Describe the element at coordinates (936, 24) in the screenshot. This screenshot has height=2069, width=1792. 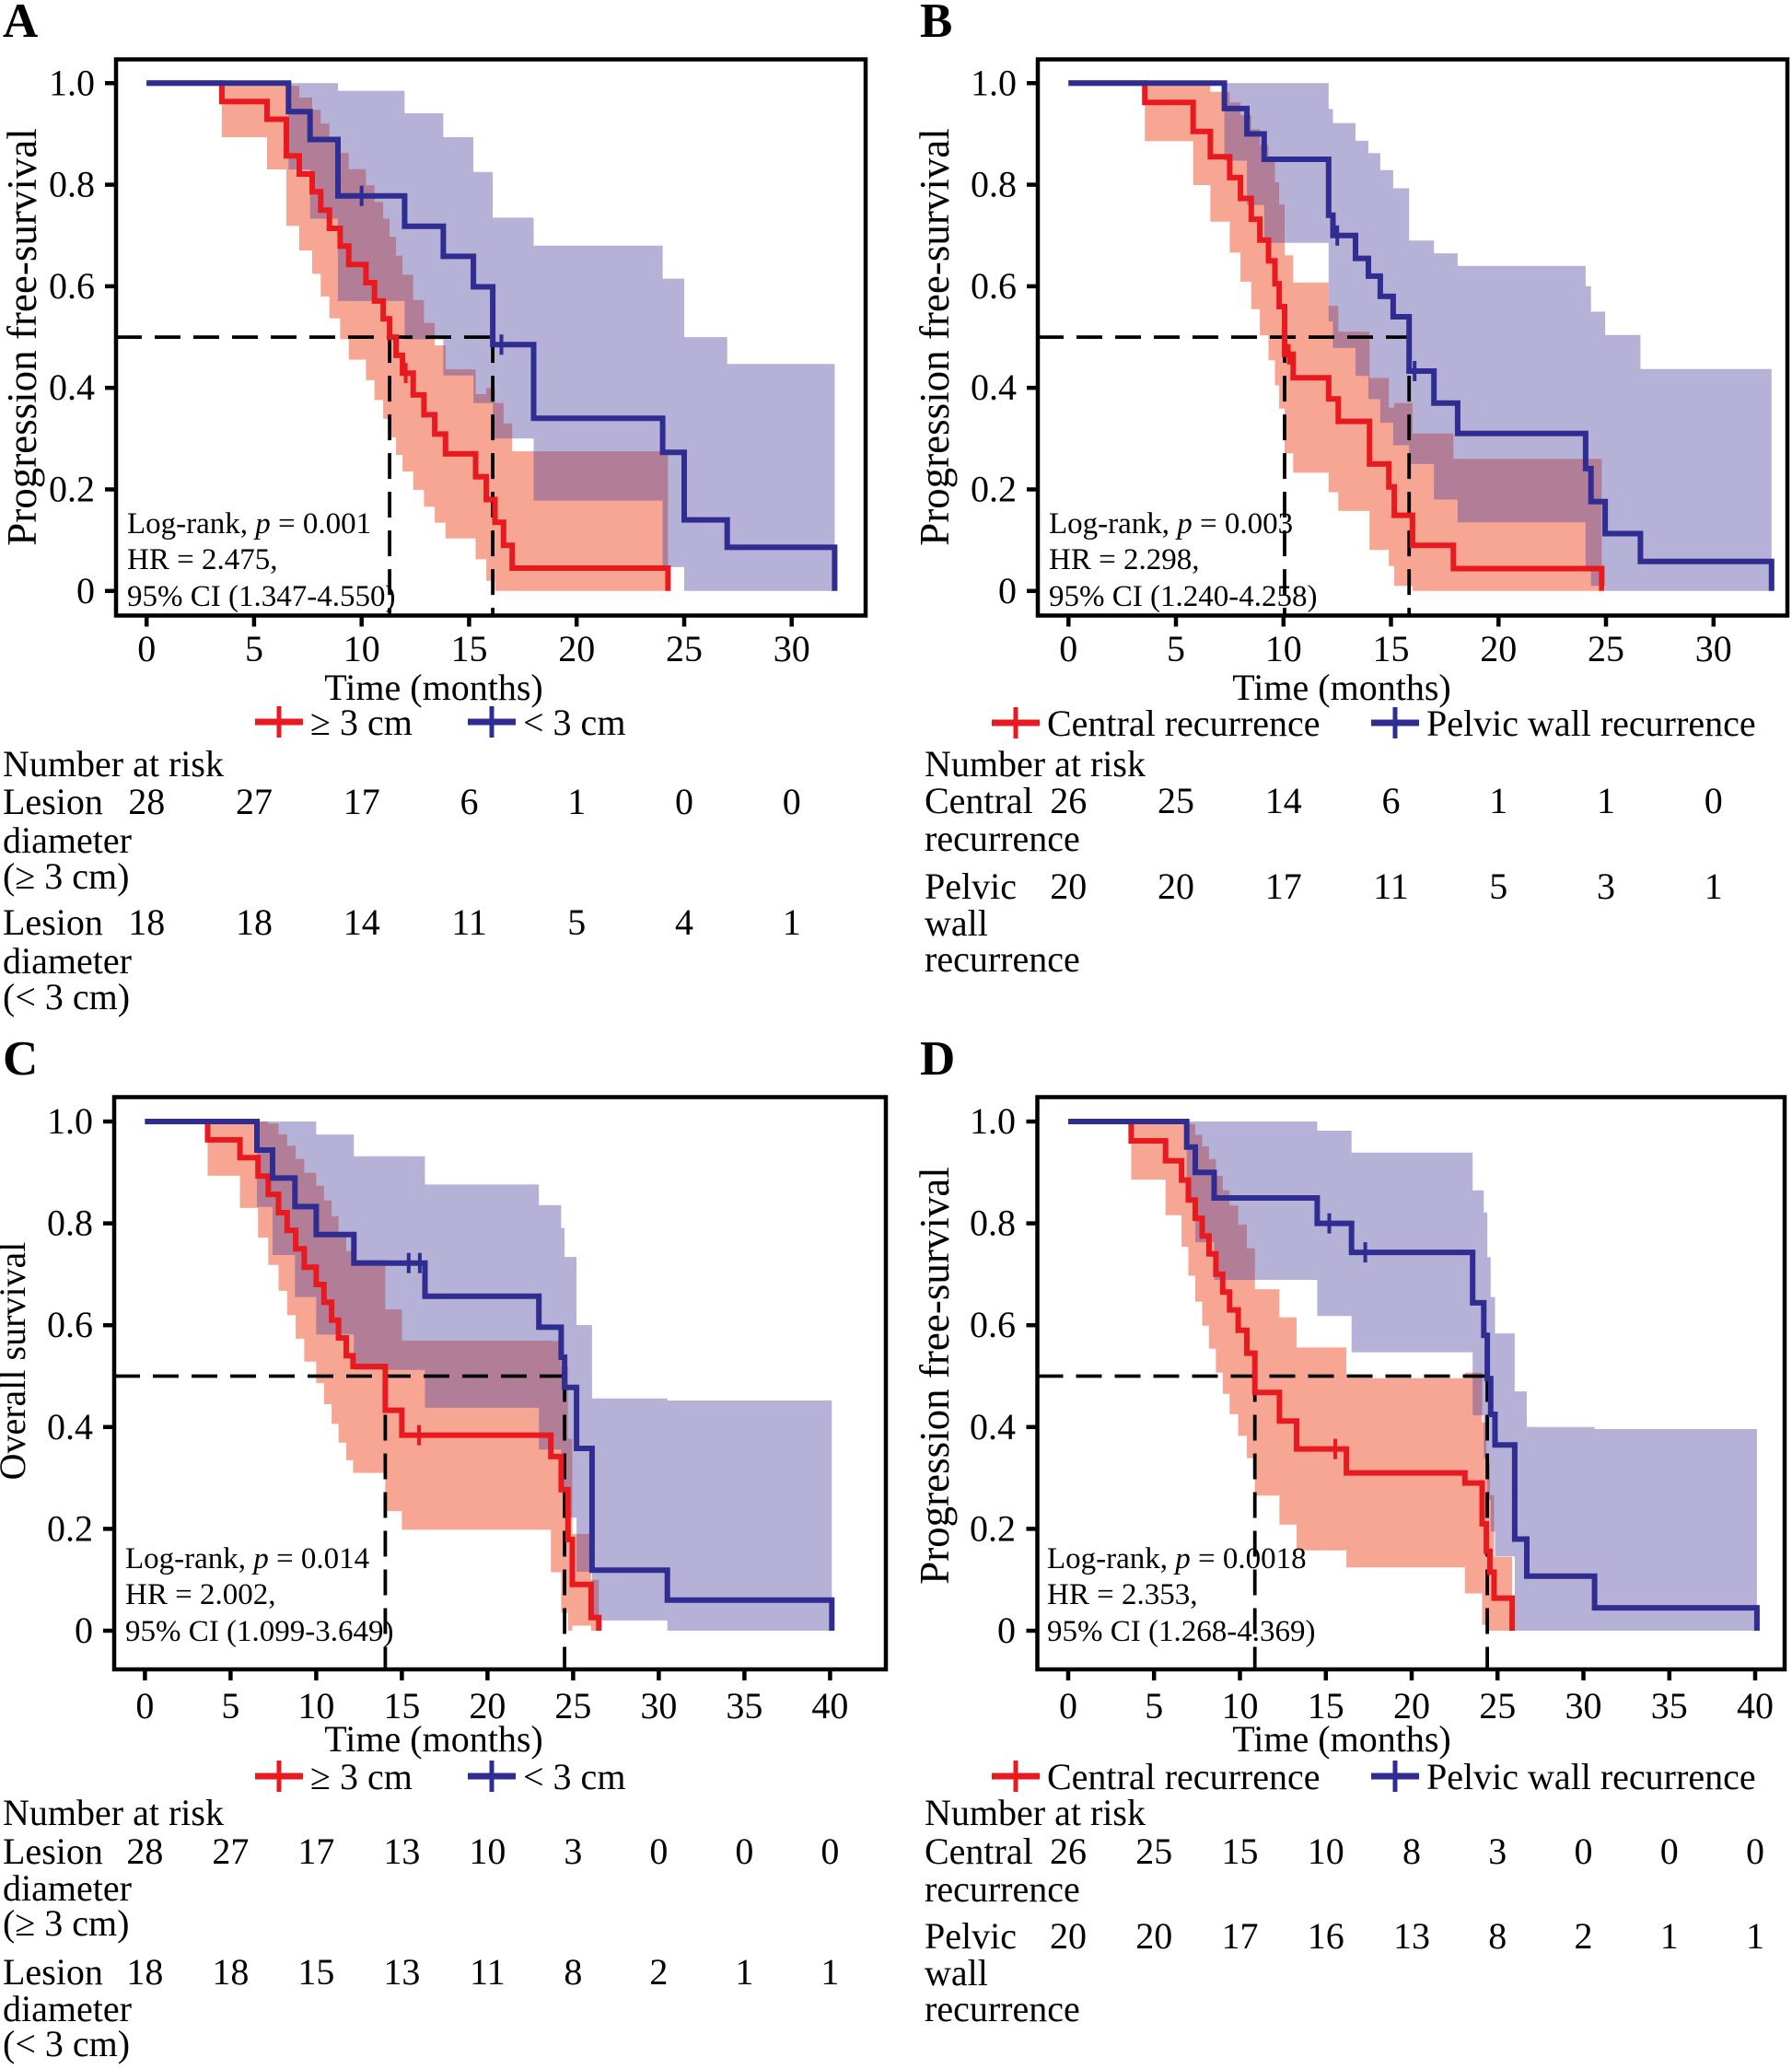
I see `svg-text: B` at that location.